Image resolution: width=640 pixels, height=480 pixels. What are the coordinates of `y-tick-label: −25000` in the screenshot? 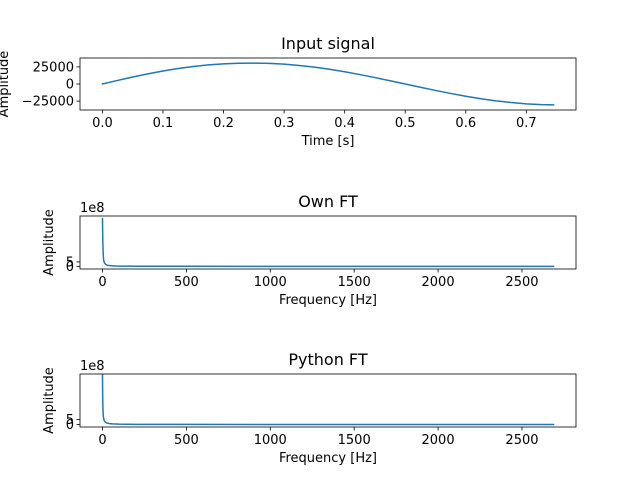 It's located at (48, 102).